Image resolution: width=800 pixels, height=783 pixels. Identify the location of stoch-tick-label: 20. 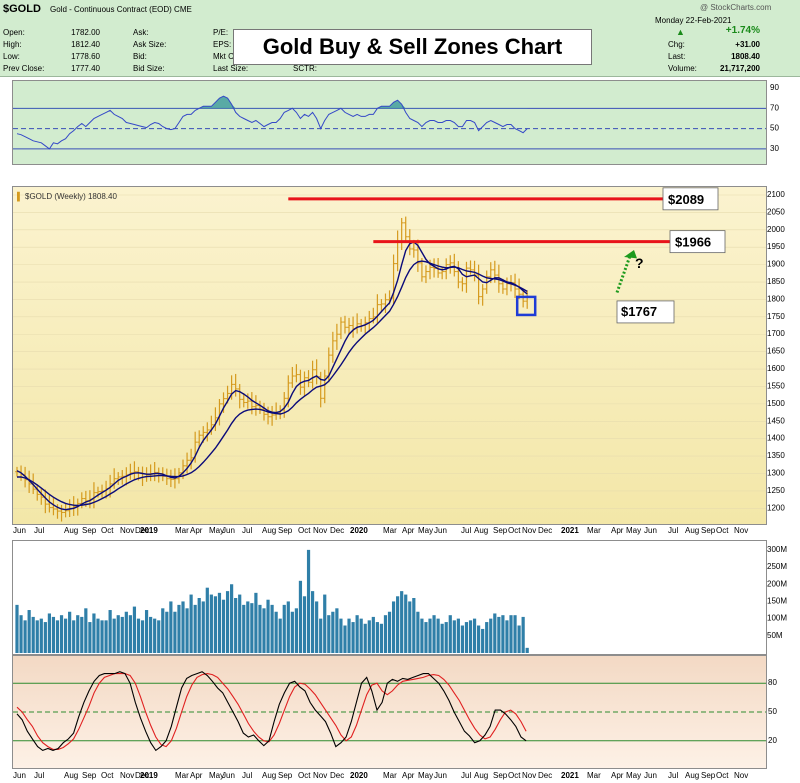
(772, 740).